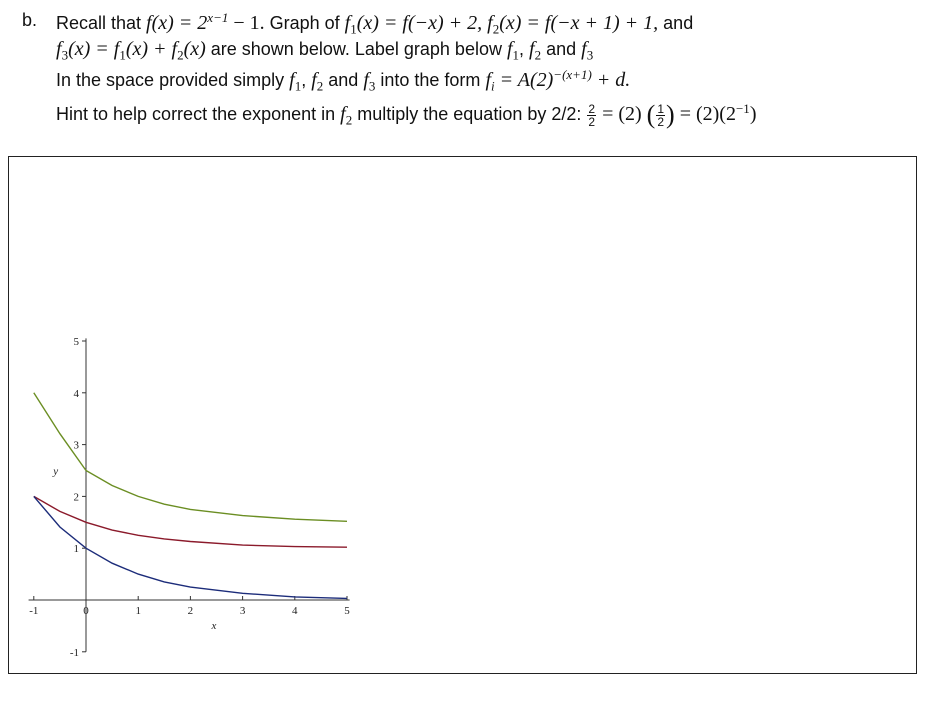 The image size is (932, 710). What do you see at coordinates (347, 611) in the screenshot?
I see `x-tick-label: 5` at bounding box center [347, 611].